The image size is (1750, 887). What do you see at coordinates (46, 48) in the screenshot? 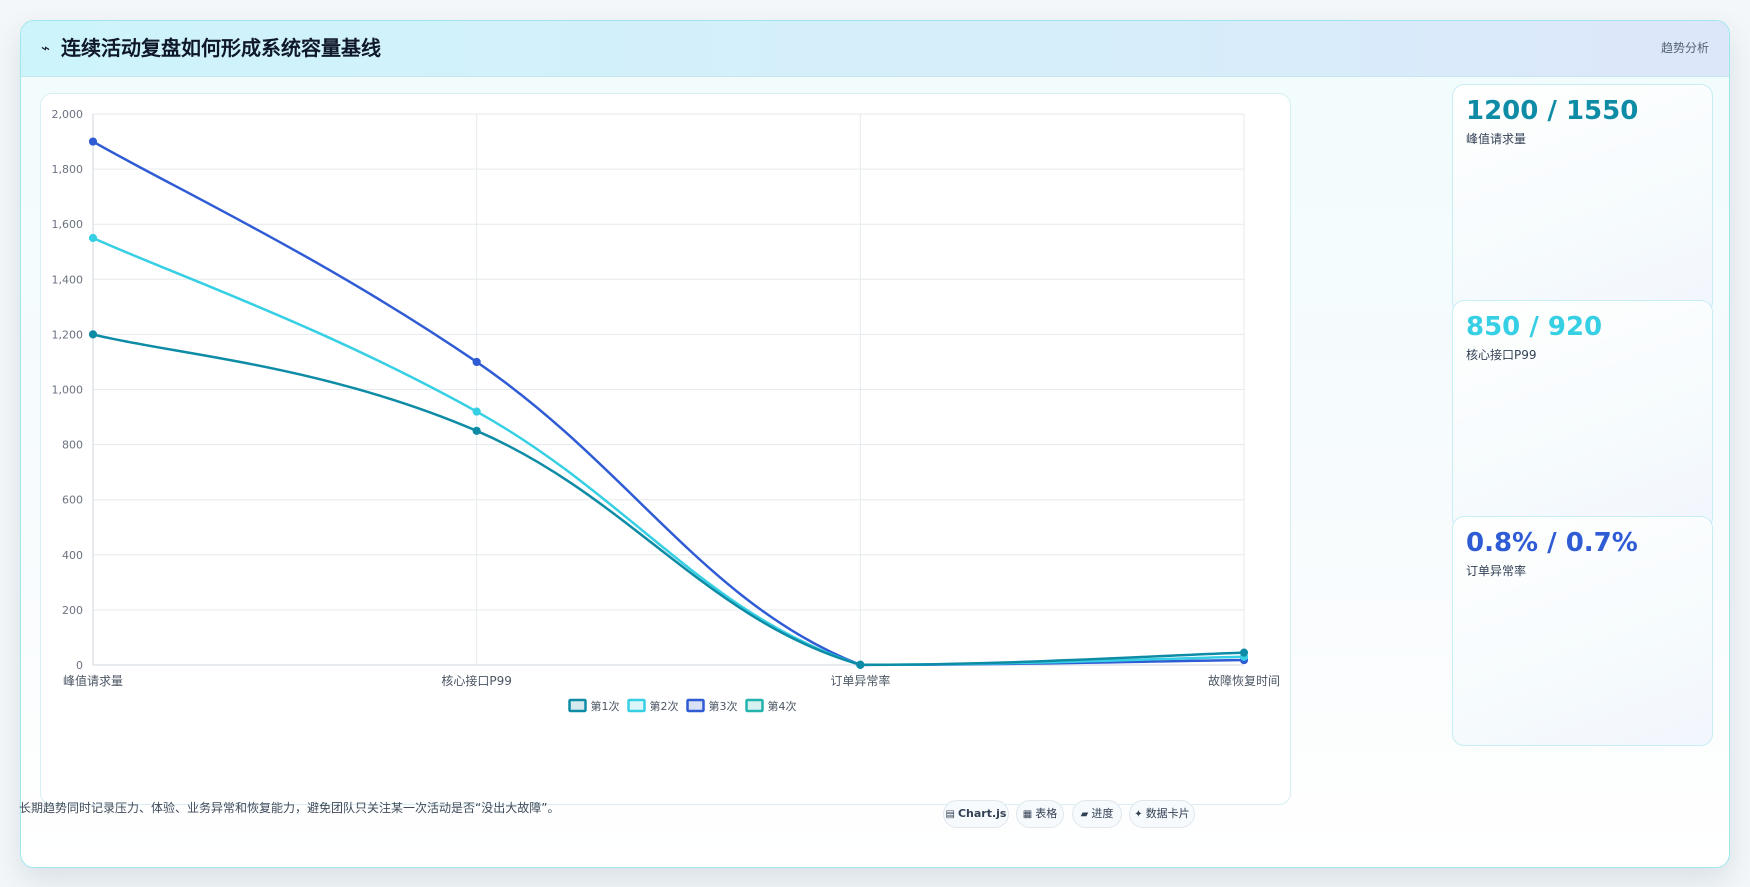
I see `trend-icon: ⌁` at bounding box center [46, 48].